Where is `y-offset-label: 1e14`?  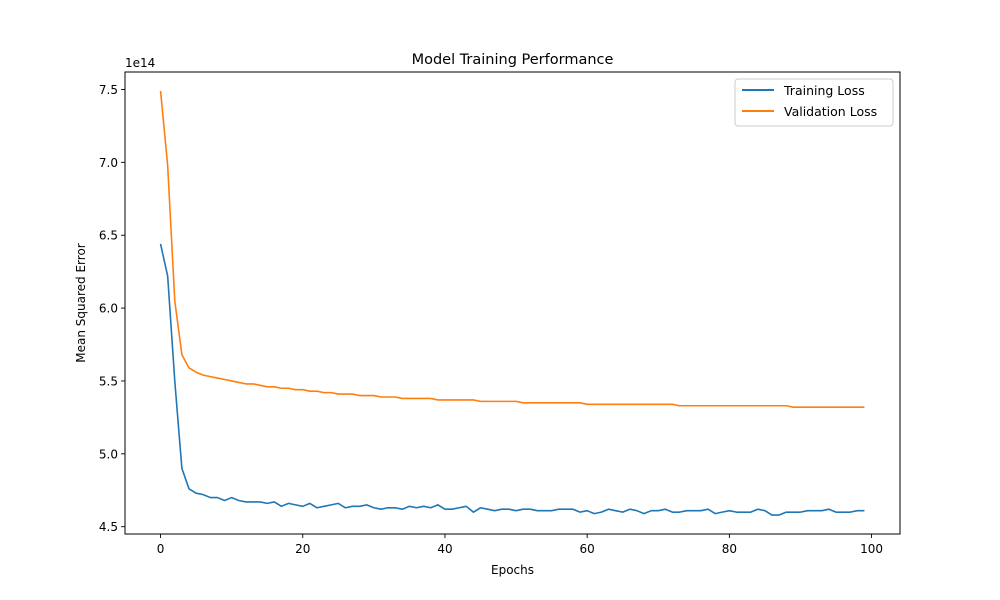 y-offset-label: 1e14 is located at coordinates (140, 63).